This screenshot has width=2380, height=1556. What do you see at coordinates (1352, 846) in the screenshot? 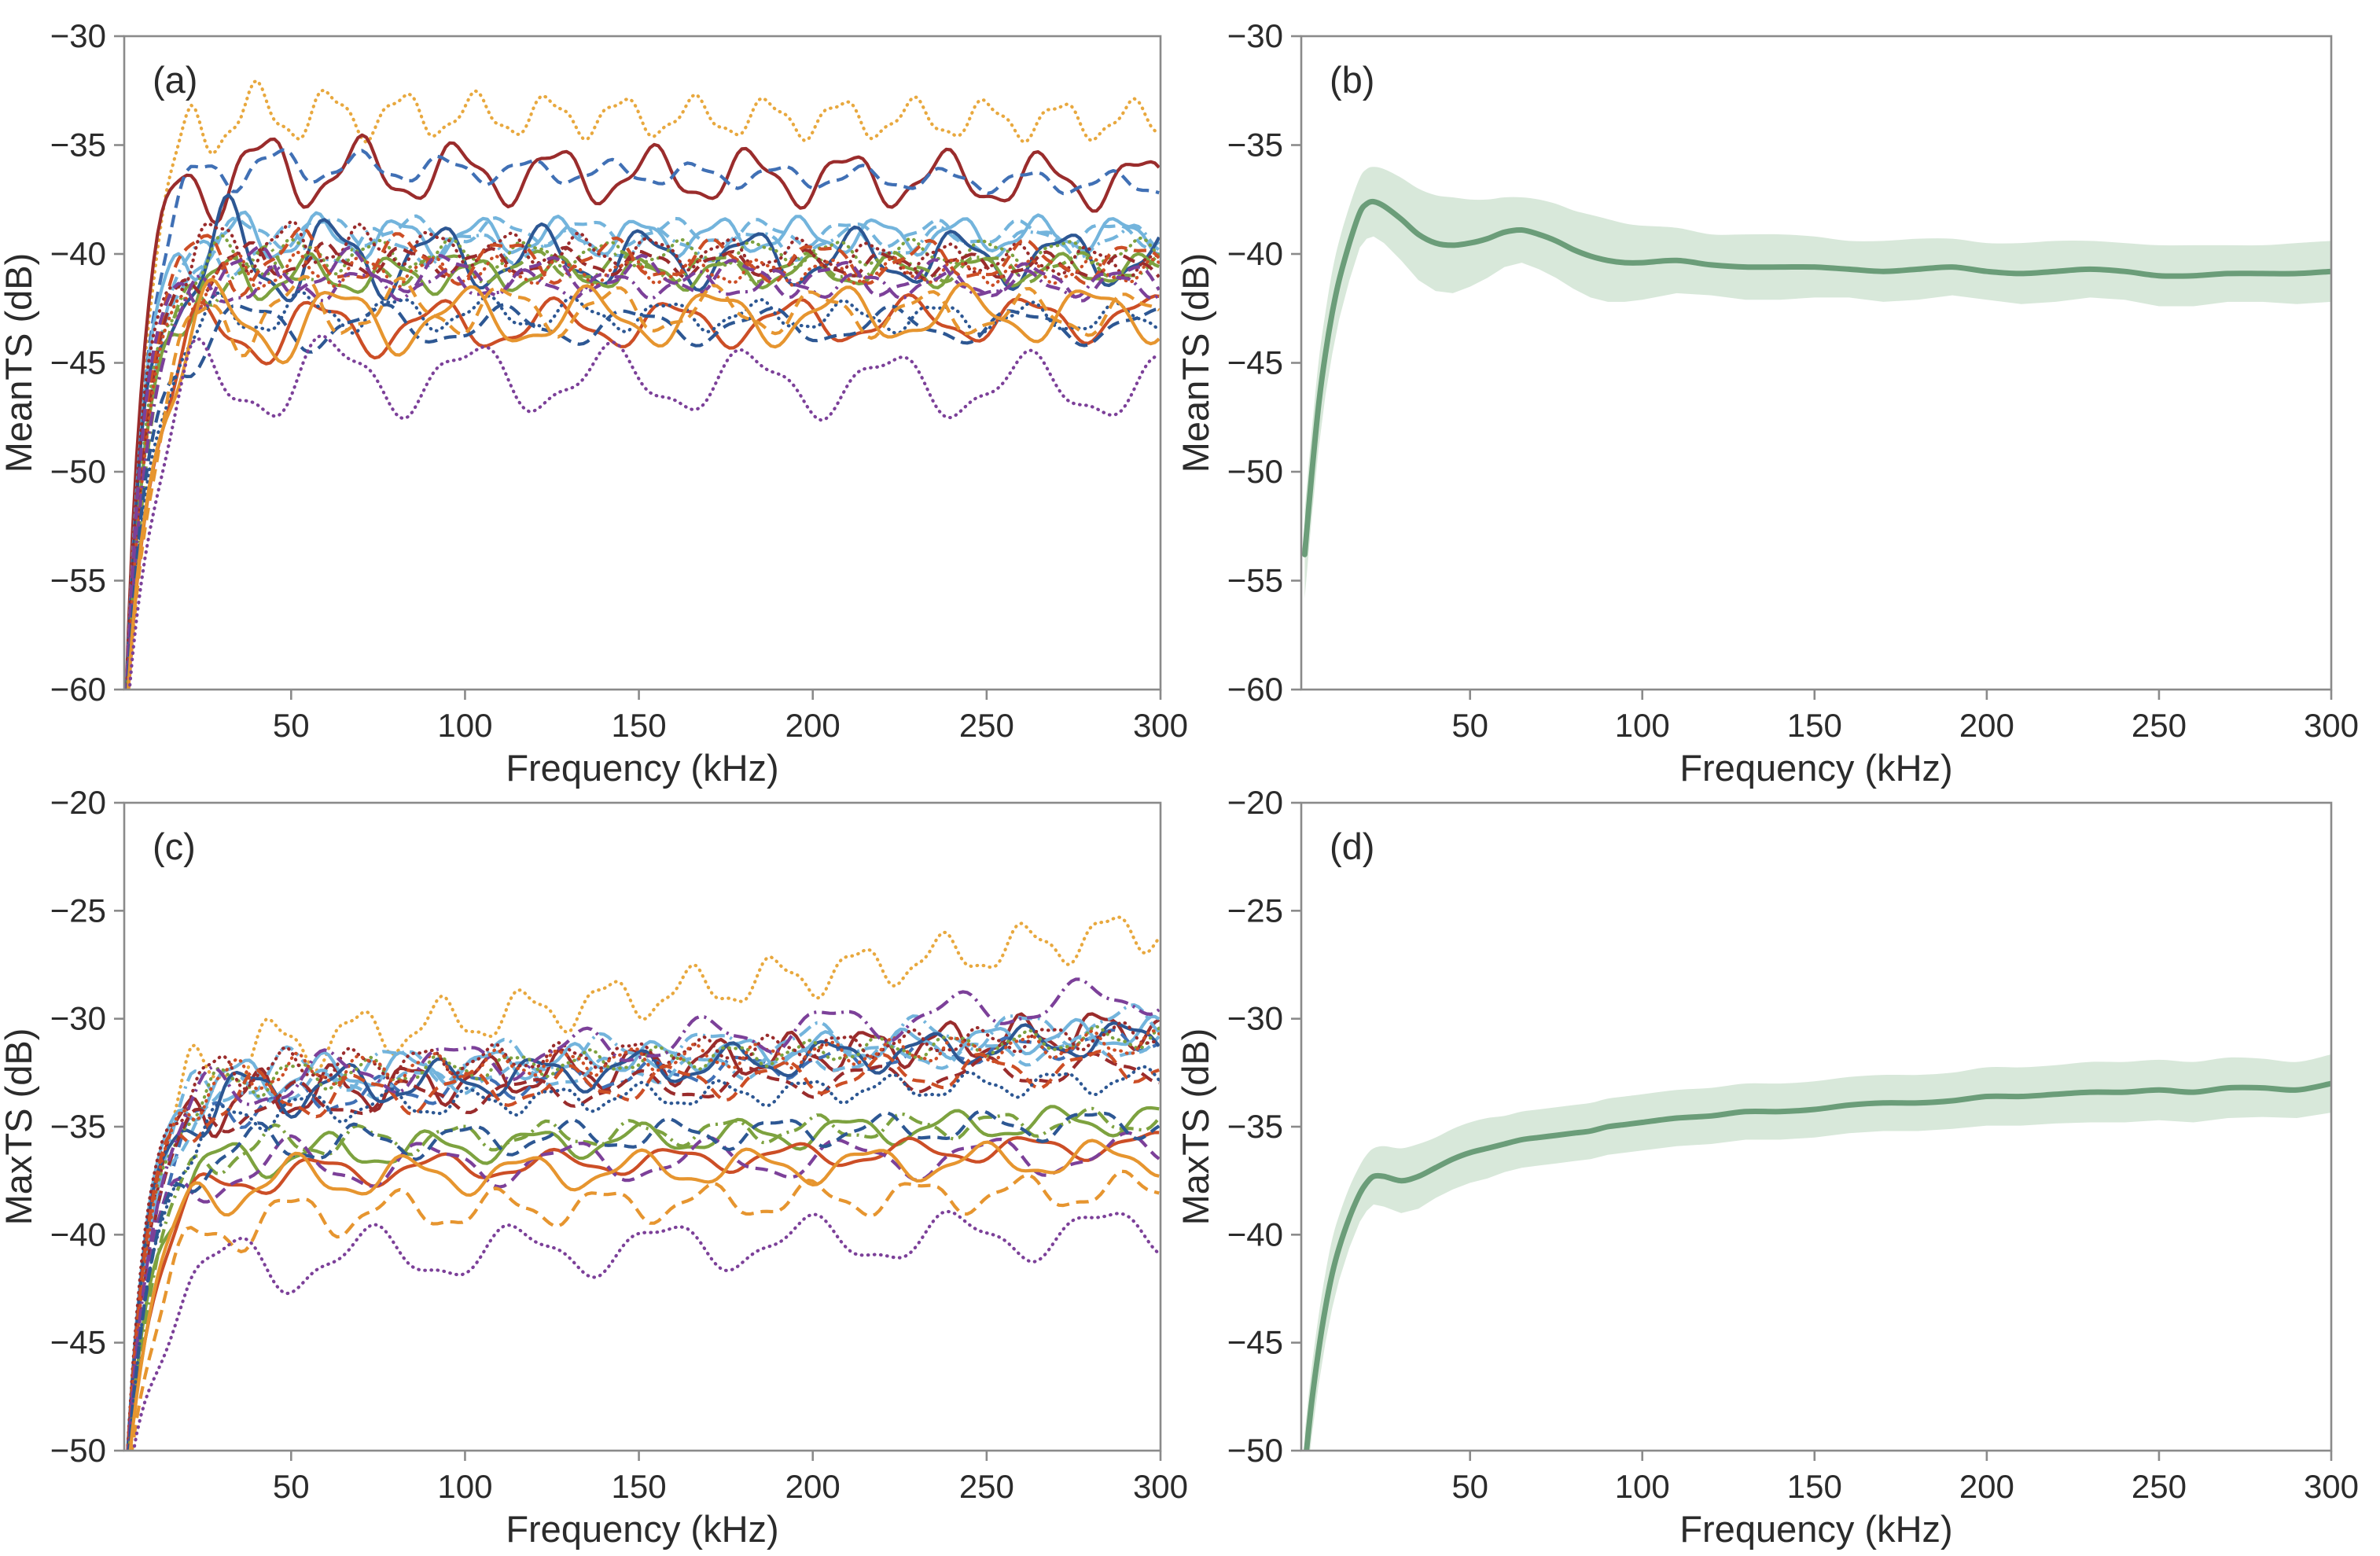
I see `panel-letter: (d)` at bounding box center [1352, 846].